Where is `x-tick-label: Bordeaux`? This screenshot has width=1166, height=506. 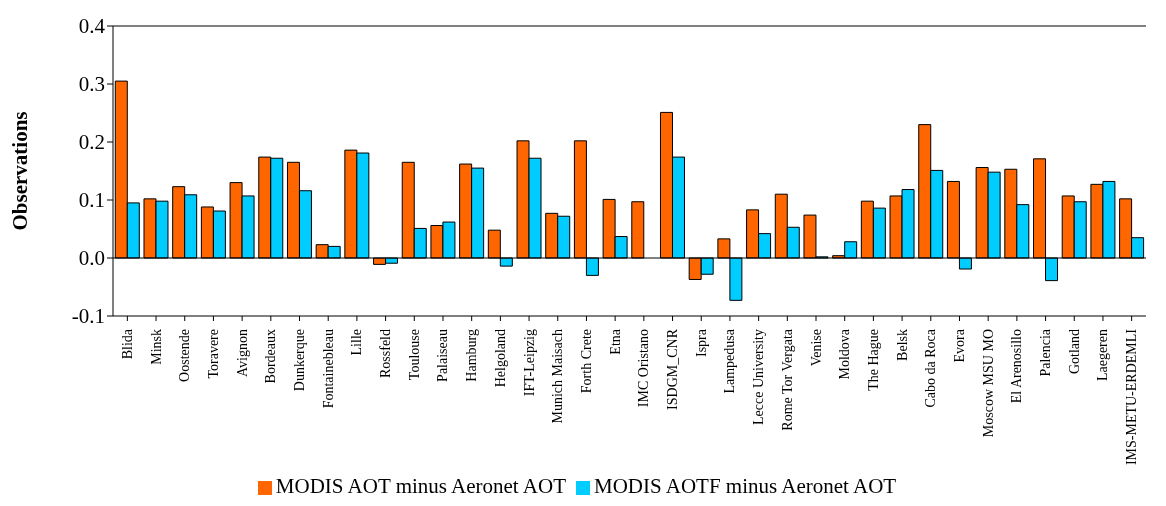
x-tick-label: Bordeaux is located at coordinates (271, 356).